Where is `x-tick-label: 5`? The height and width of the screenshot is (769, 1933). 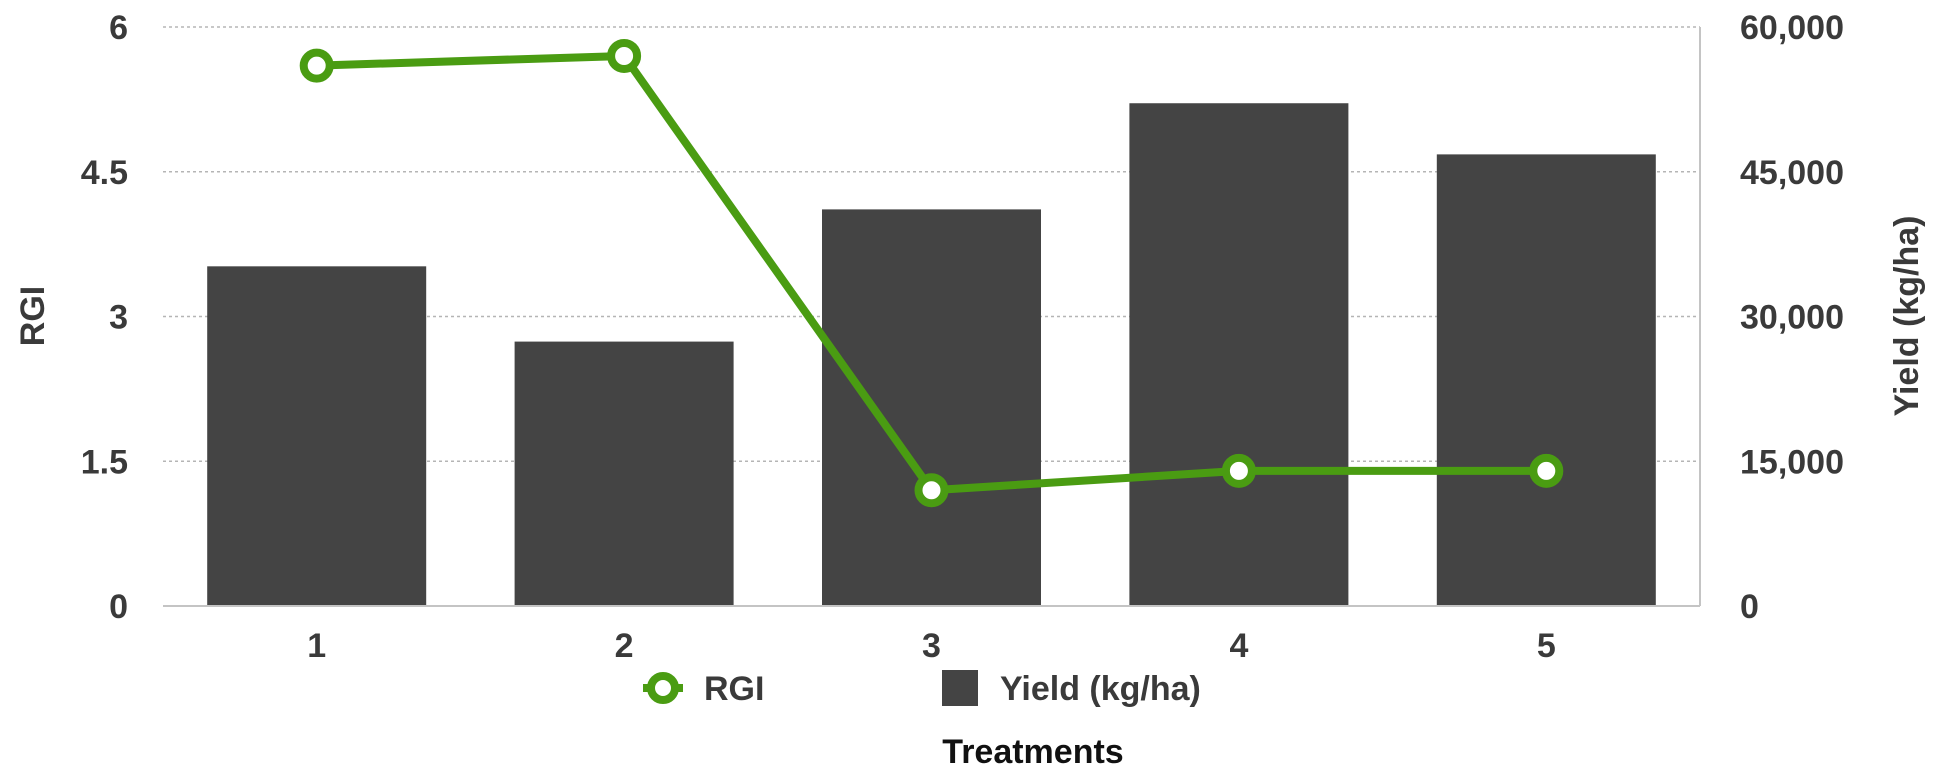
x-tick-label: 5 is located at coordinates (1546, 646).